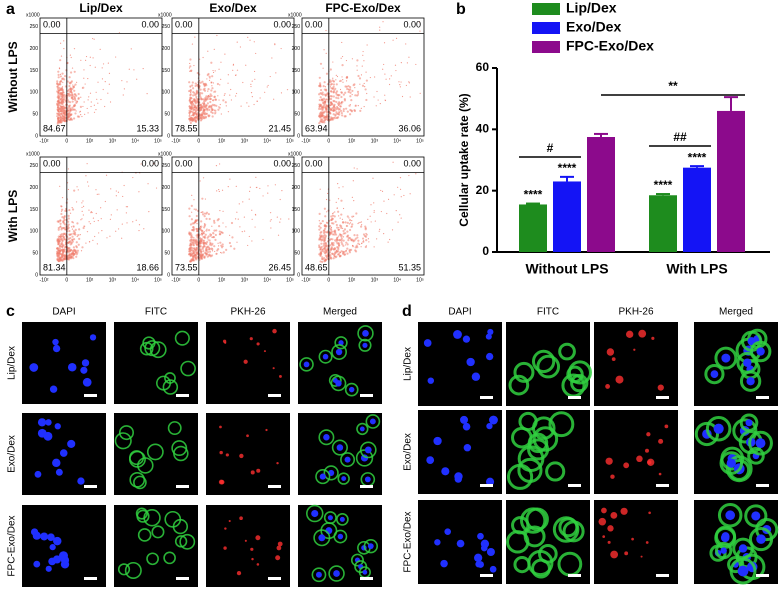 The height and width of the screenshot is (597, 784). I want to click on flow-y-tick: 250, so click(166, 166).